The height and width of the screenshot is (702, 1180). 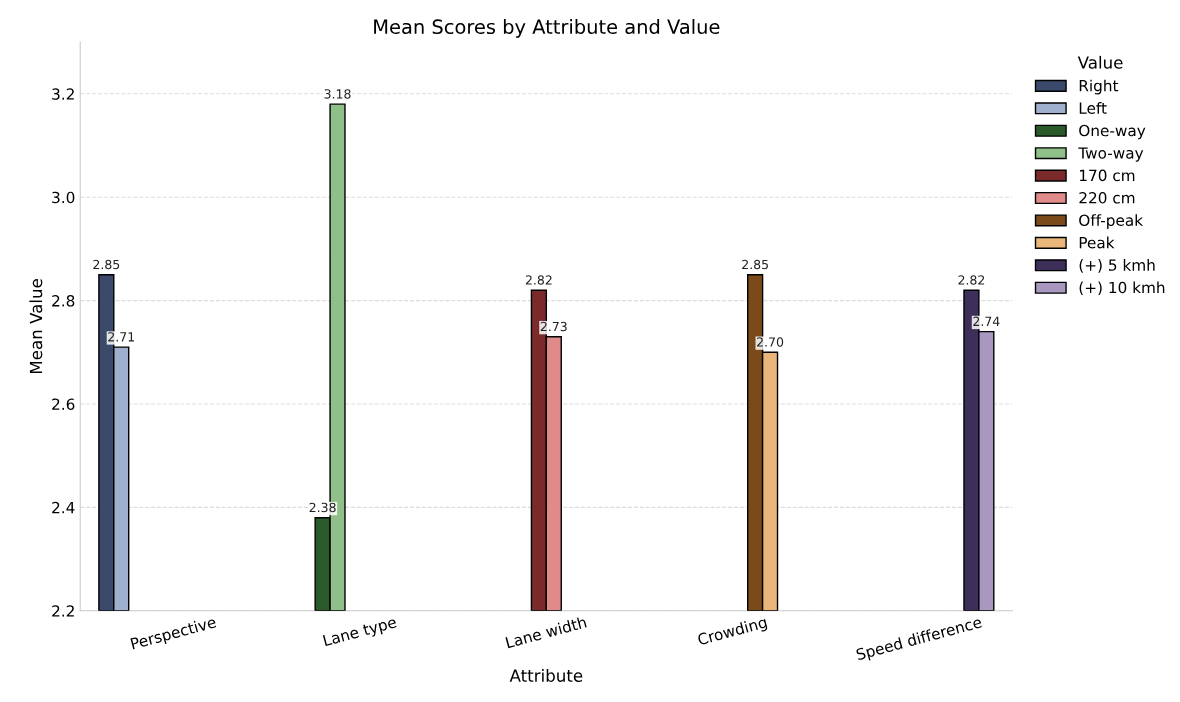 What do you see at coordinates (546, 632) in the screenshot?
I see `x-tick-label: Lane width` at bounding box center [546, 632].